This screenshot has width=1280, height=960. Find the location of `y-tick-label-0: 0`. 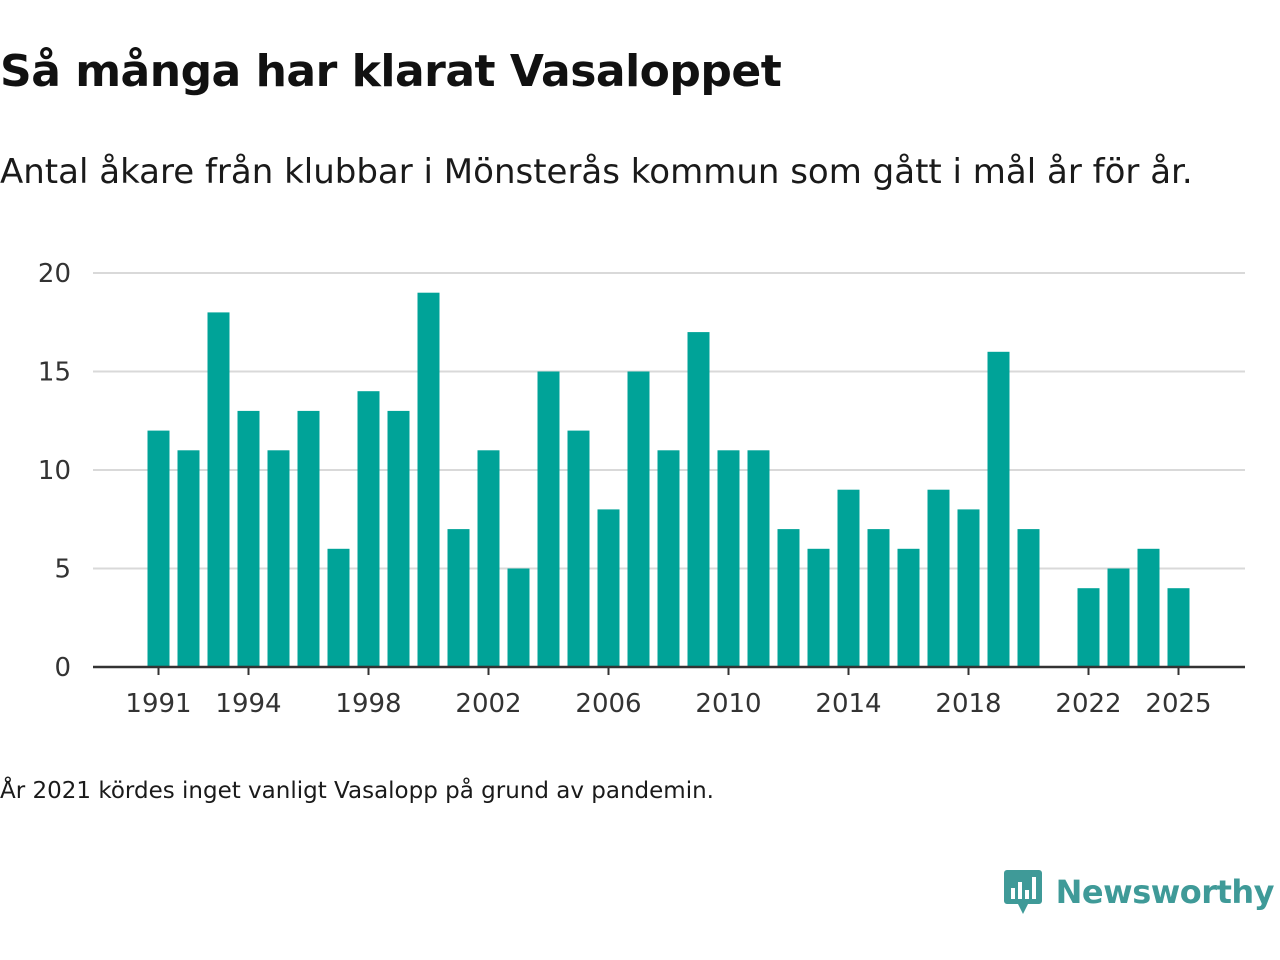

y-tick-label-0: 0 is located at coordinates (62, 668).